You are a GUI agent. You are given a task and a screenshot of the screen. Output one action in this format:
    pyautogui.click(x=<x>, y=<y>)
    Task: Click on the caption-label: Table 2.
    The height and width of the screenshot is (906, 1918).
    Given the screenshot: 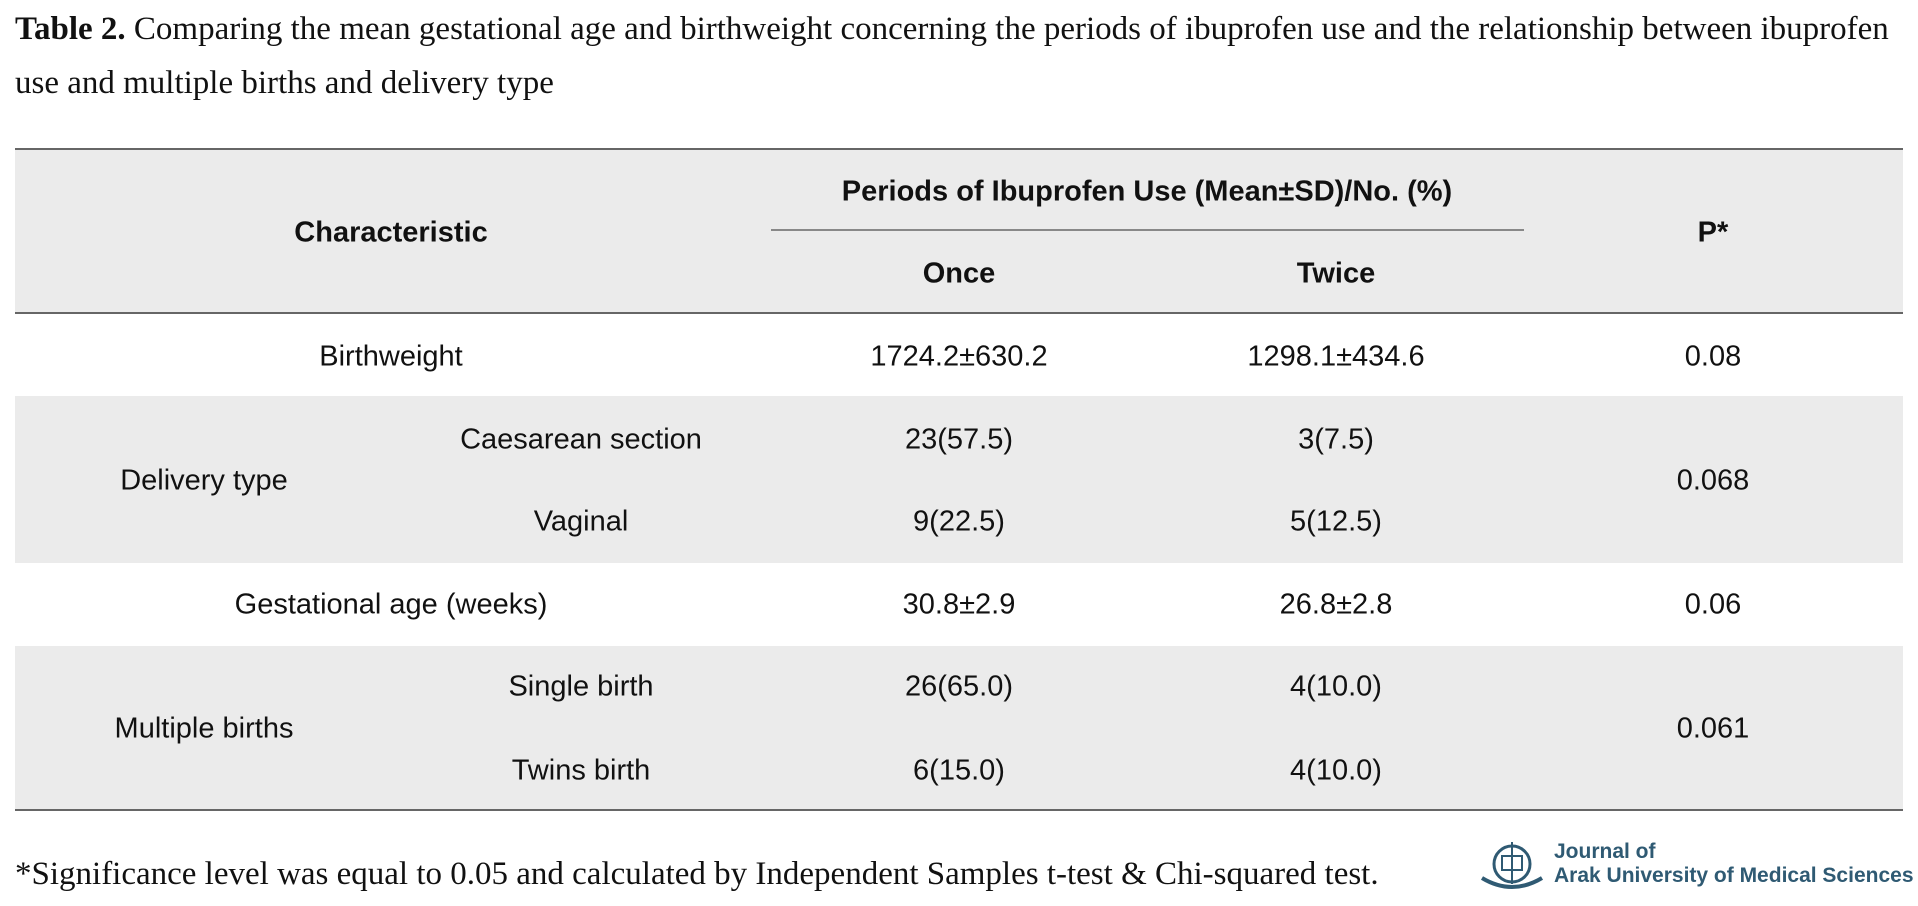 What is the action you would take?
    pyautogui.click(x=70, y=29)
    